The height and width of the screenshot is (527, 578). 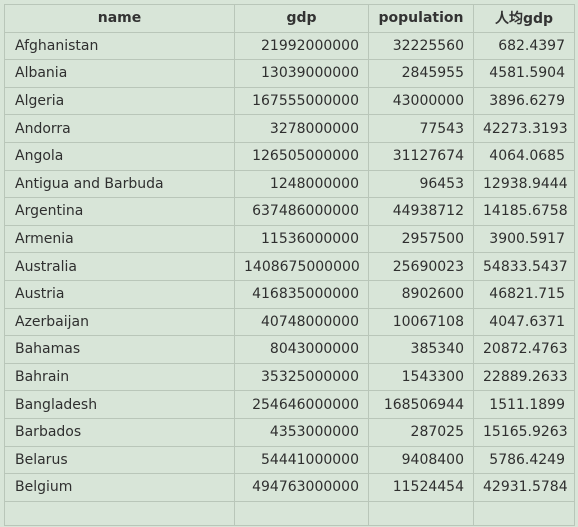 What do you see at coordinates (301, 294) in the screenshot?
I see `gdp-cell: 416835000000` at bounding box center [301, 294].